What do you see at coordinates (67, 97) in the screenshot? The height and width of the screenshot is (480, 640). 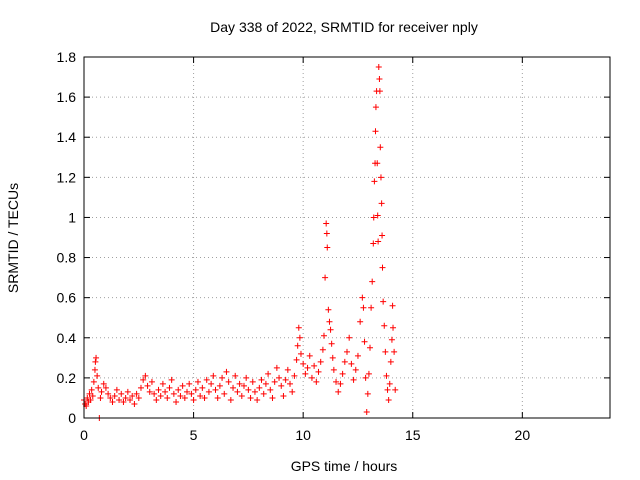 I see `y-tick-label: 1.6` at bounding box center [67, 97].